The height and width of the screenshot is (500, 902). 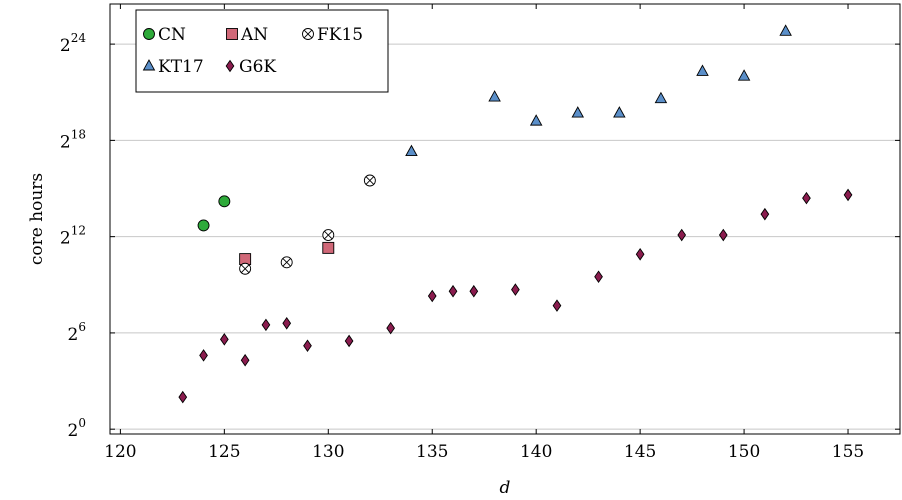 I want to click on y-tick-exponent: 6, so click(x=82, y=327).